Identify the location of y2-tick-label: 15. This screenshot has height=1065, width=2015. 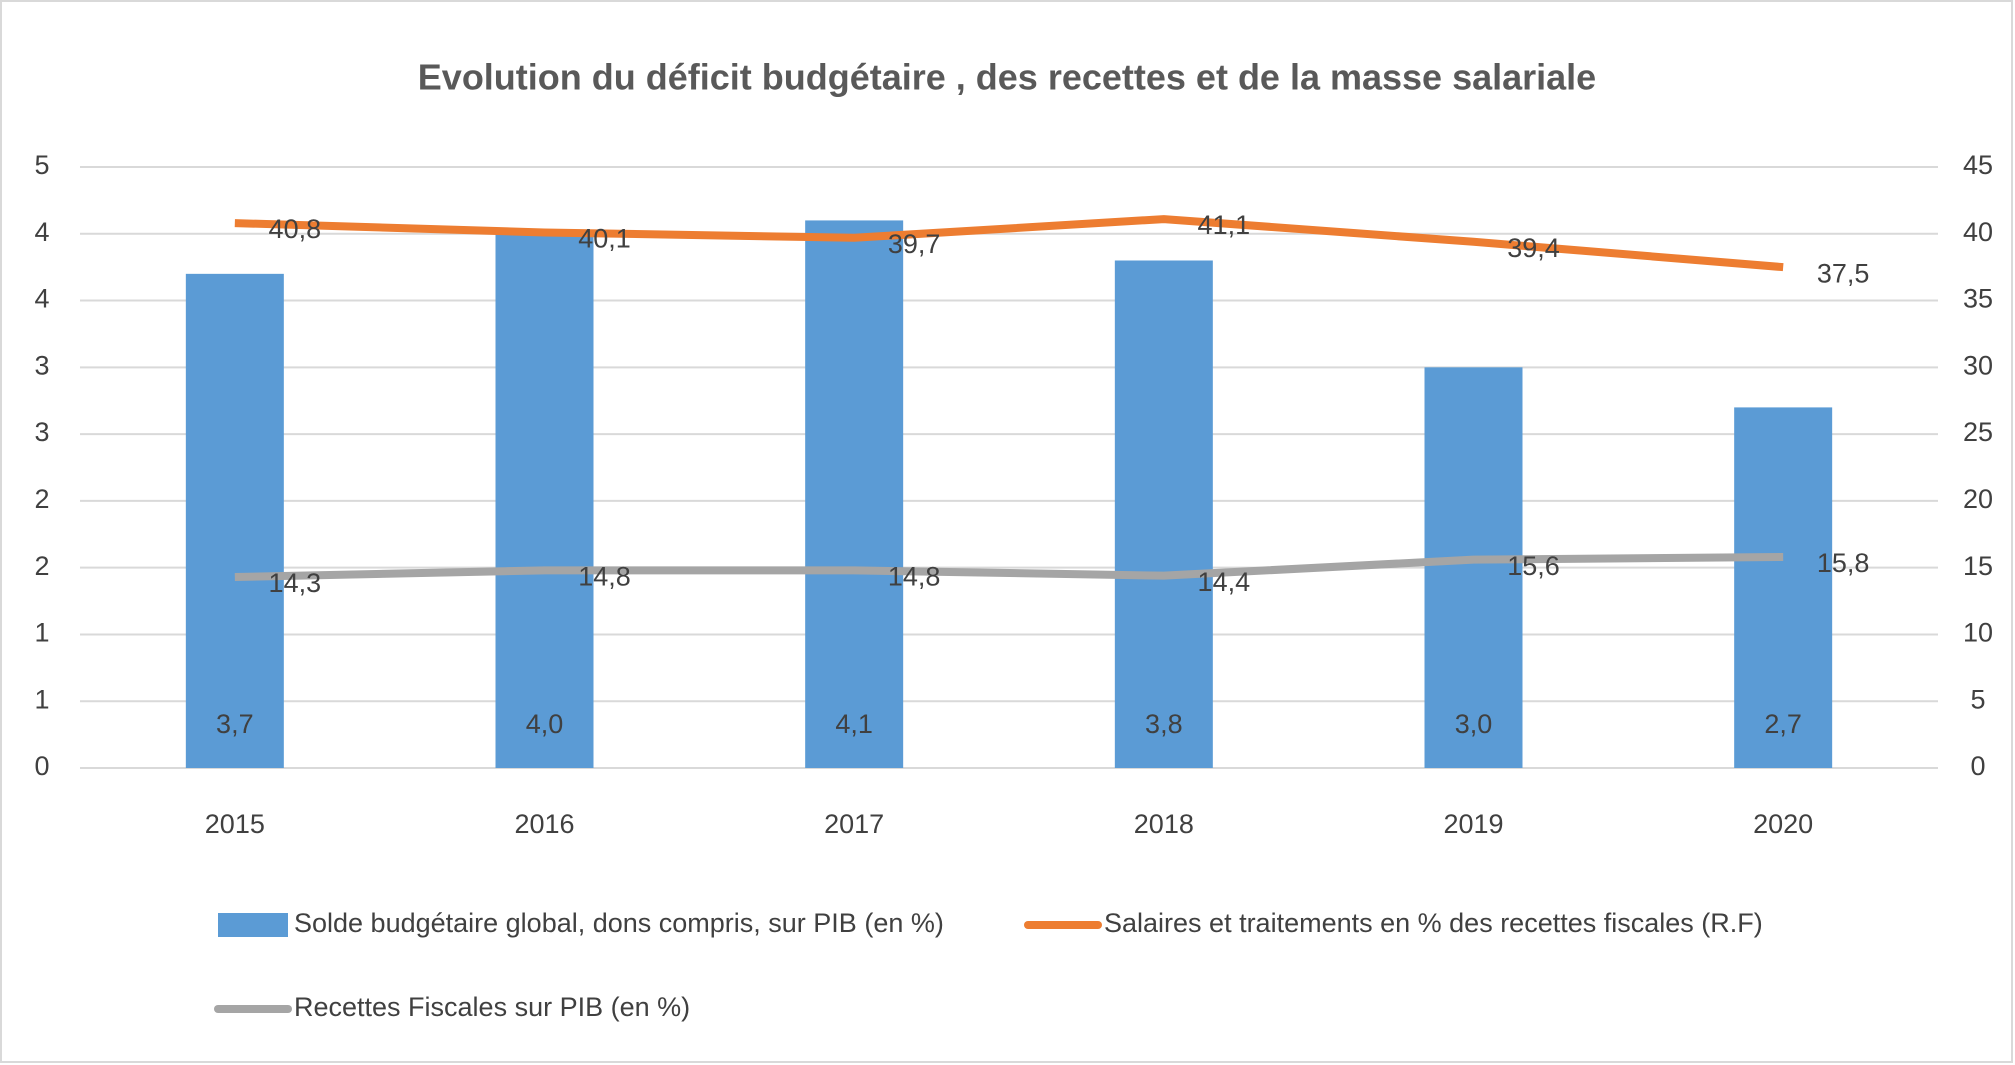
(1978, 566).